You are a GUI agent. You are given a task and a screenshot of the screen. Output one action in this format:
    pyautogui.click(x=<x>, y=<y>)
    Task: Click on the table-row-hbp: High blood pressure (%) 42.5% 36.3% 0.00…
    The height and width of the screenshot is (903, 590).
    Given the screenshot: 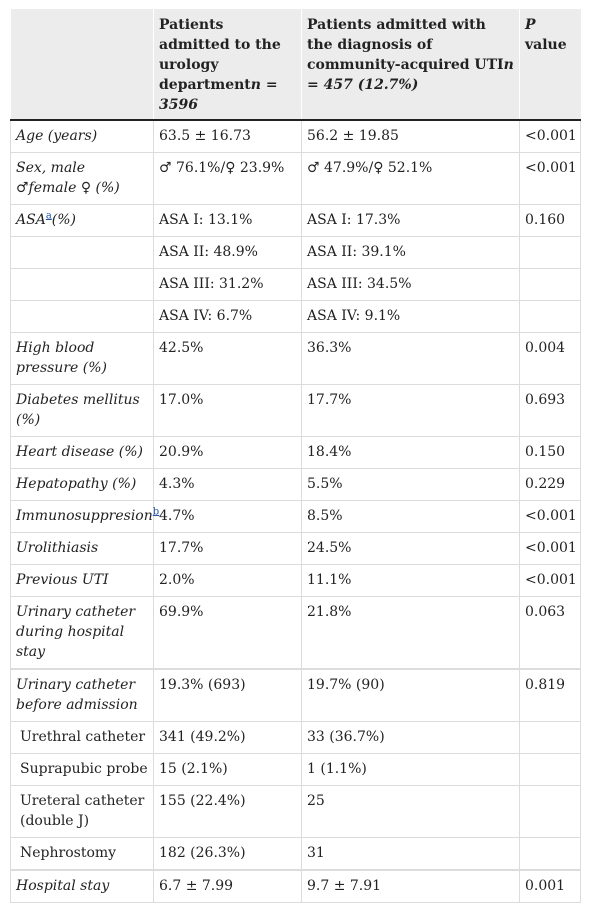 What is the action you would take?
    pyautogui.click(x=295, y=358)
    